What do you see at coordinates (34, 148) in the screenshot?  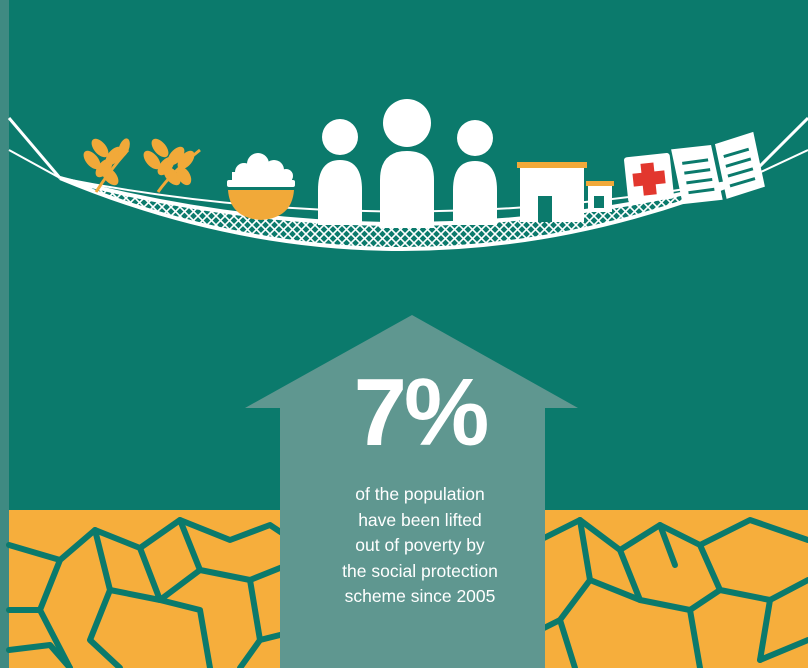 I see `net-rope-left` at bounding box center [34, 148].